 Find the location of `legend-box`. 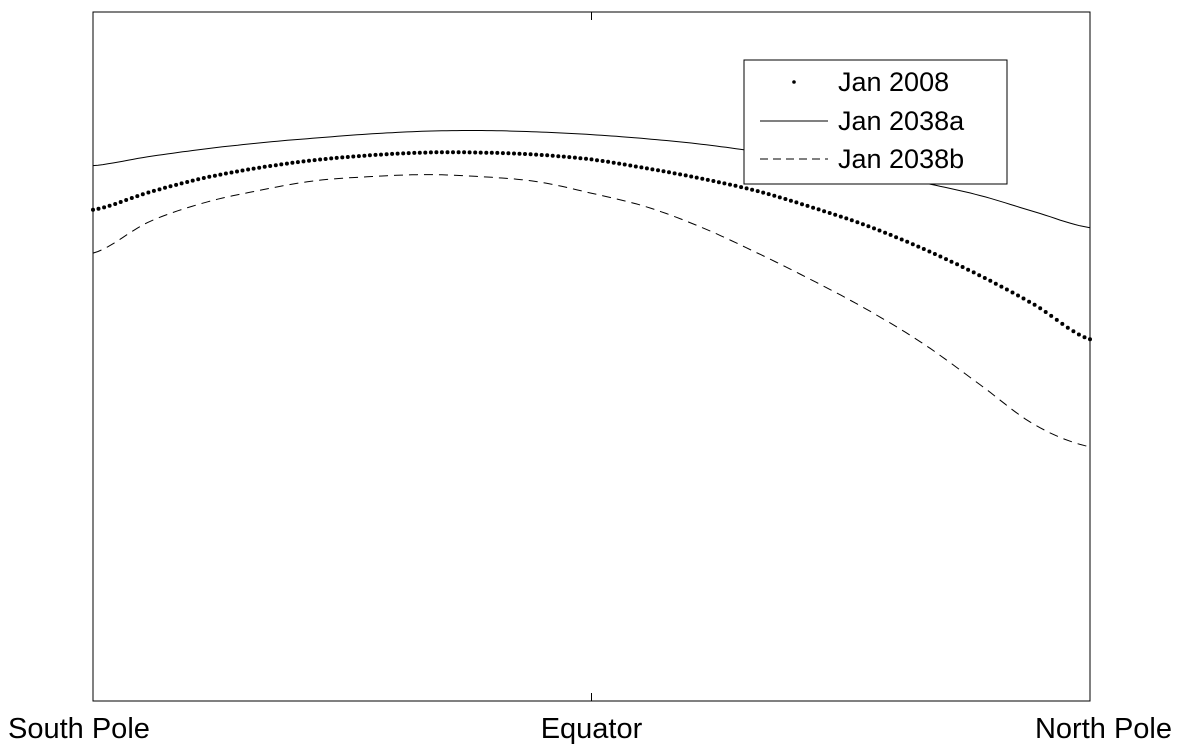

legend-box is located at coordinates (875, 122).